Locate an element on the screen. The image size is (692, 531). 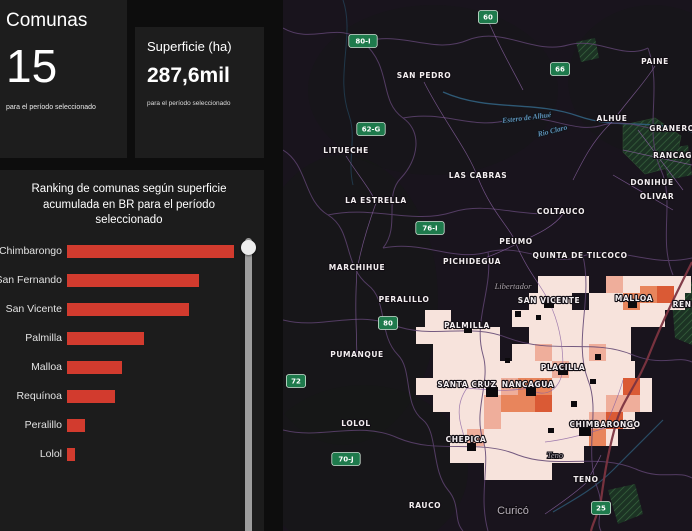
map-label-san-pedro: SAN PEDRO is located at coordinates (424, 75).